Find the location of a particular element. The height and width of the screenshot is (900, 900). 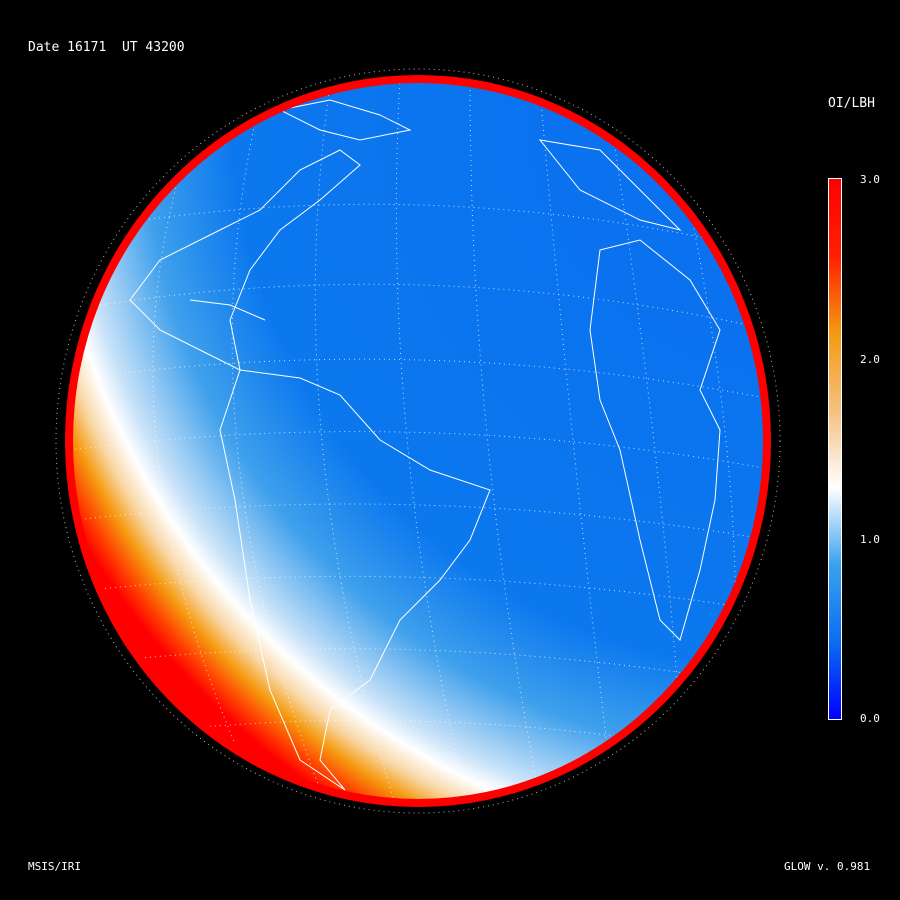

colorbar is located at coordinates (835, 449).